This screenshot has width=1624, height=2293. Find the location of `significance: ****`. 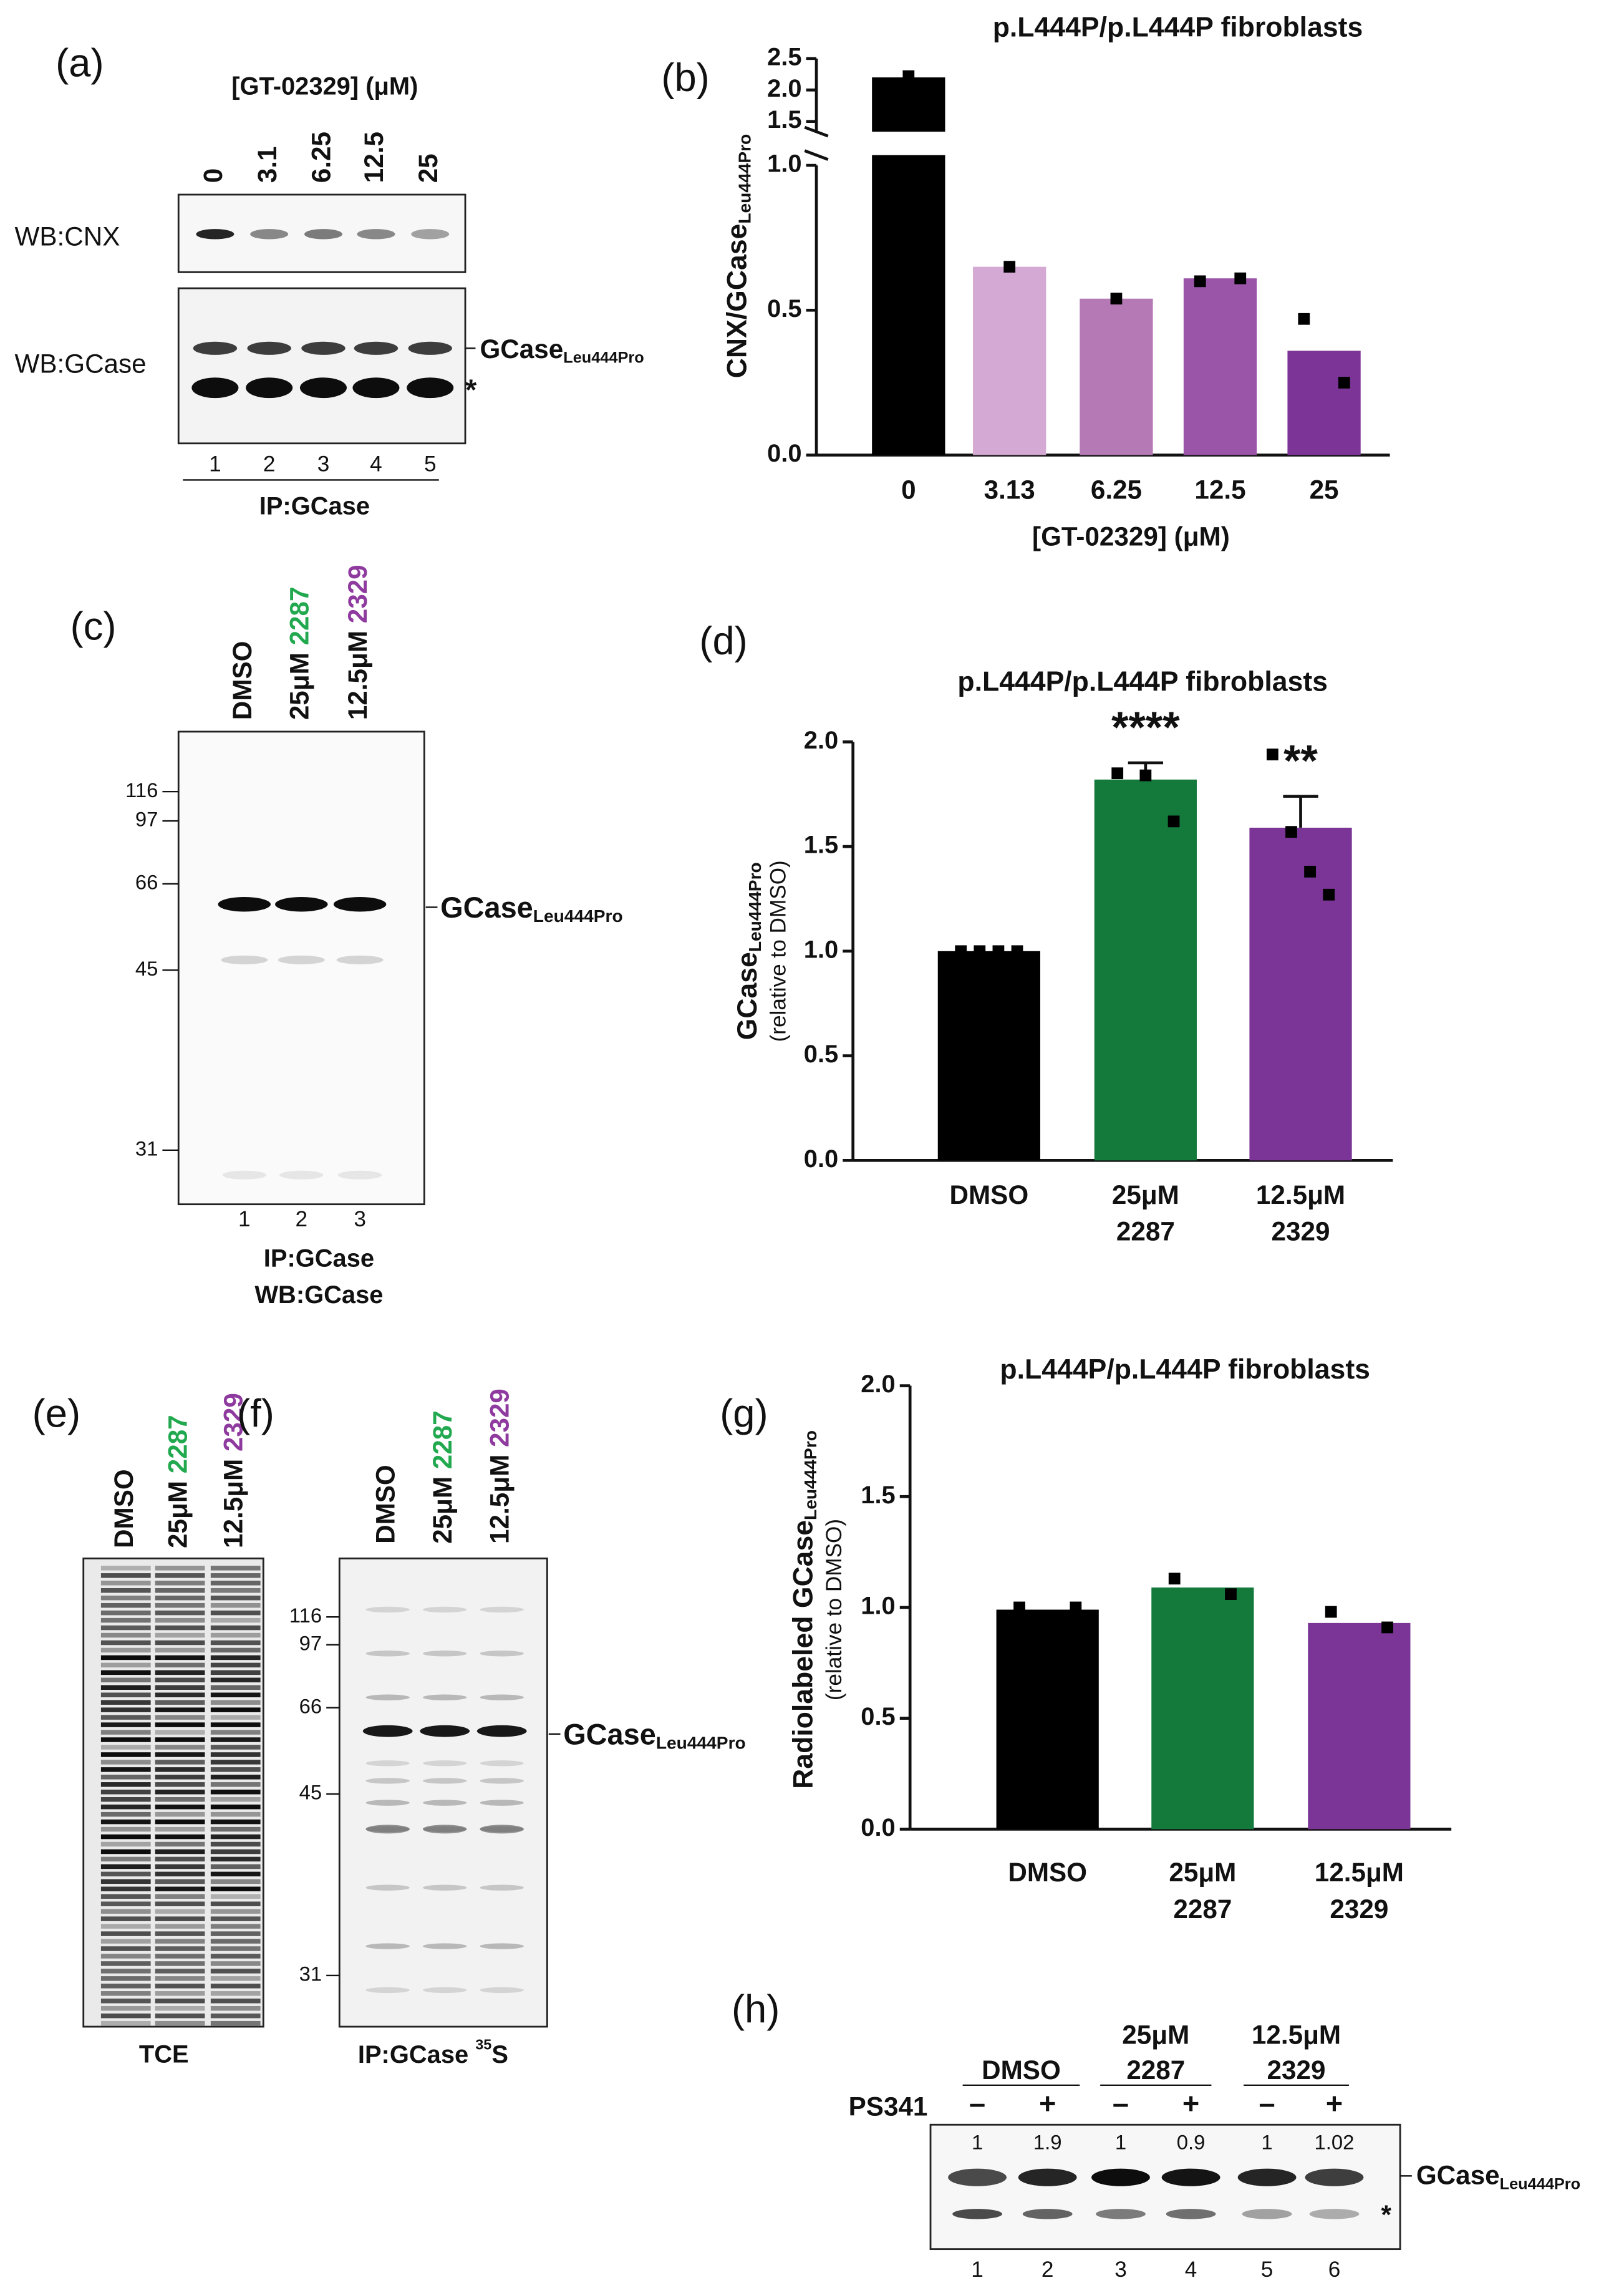

significance: **** is located at coordinates (1145, 727).